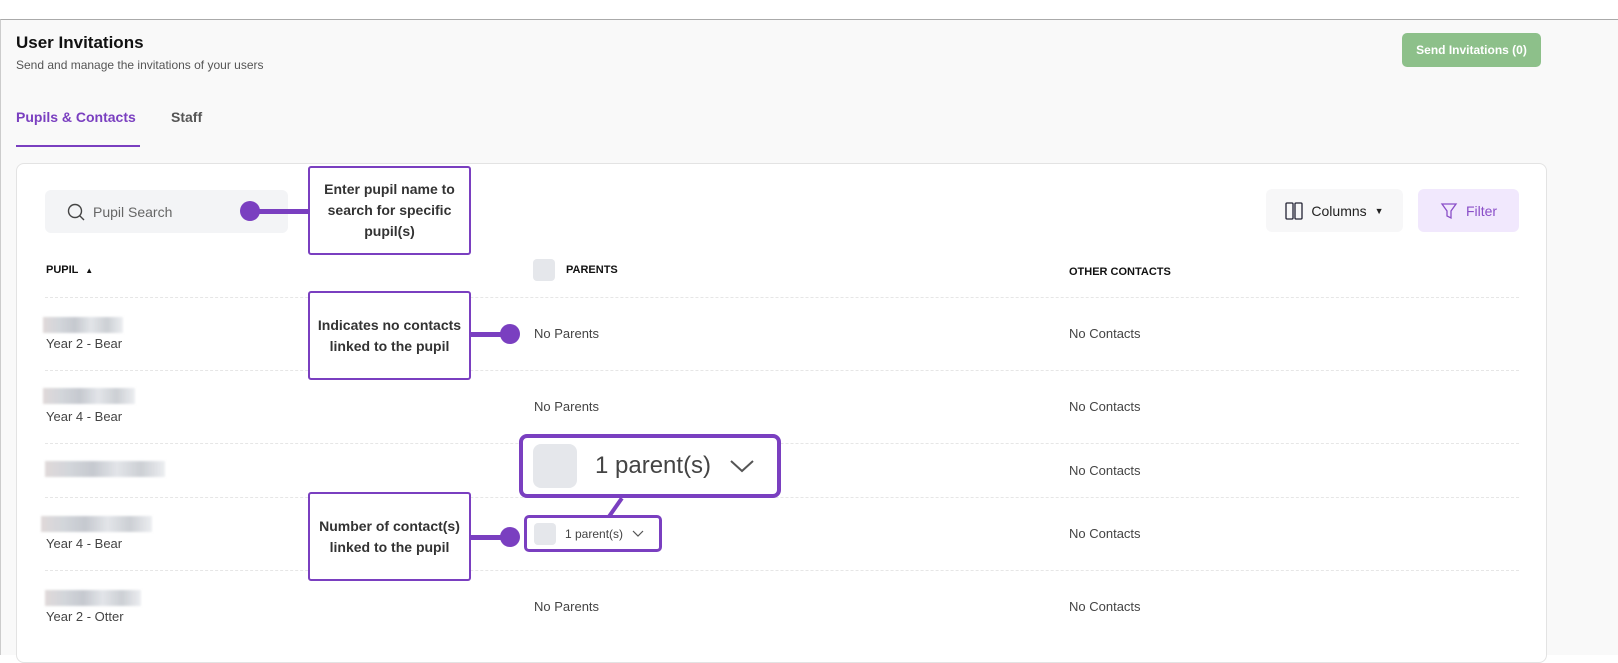  What do you see at coordinates (76, 211) in the screenshot?
I see `search-icon` at bounding box center [76, 211].